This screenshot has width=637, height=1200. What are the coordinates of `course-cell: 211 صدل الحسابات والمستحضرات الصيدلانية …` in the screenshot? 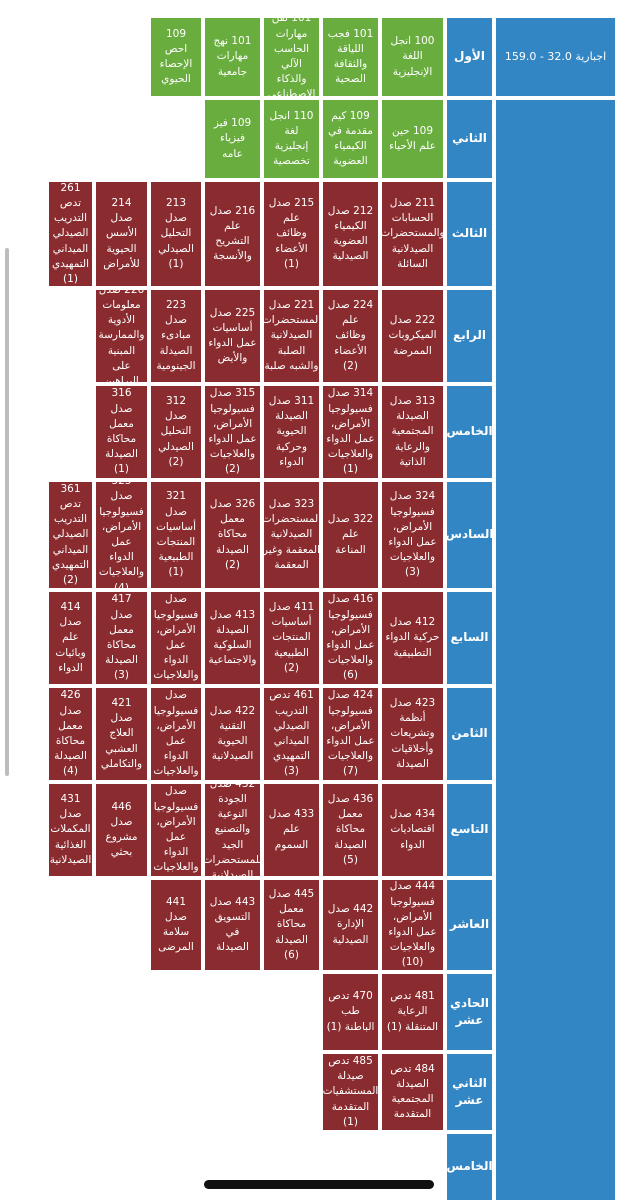 It's located at (412, 234).